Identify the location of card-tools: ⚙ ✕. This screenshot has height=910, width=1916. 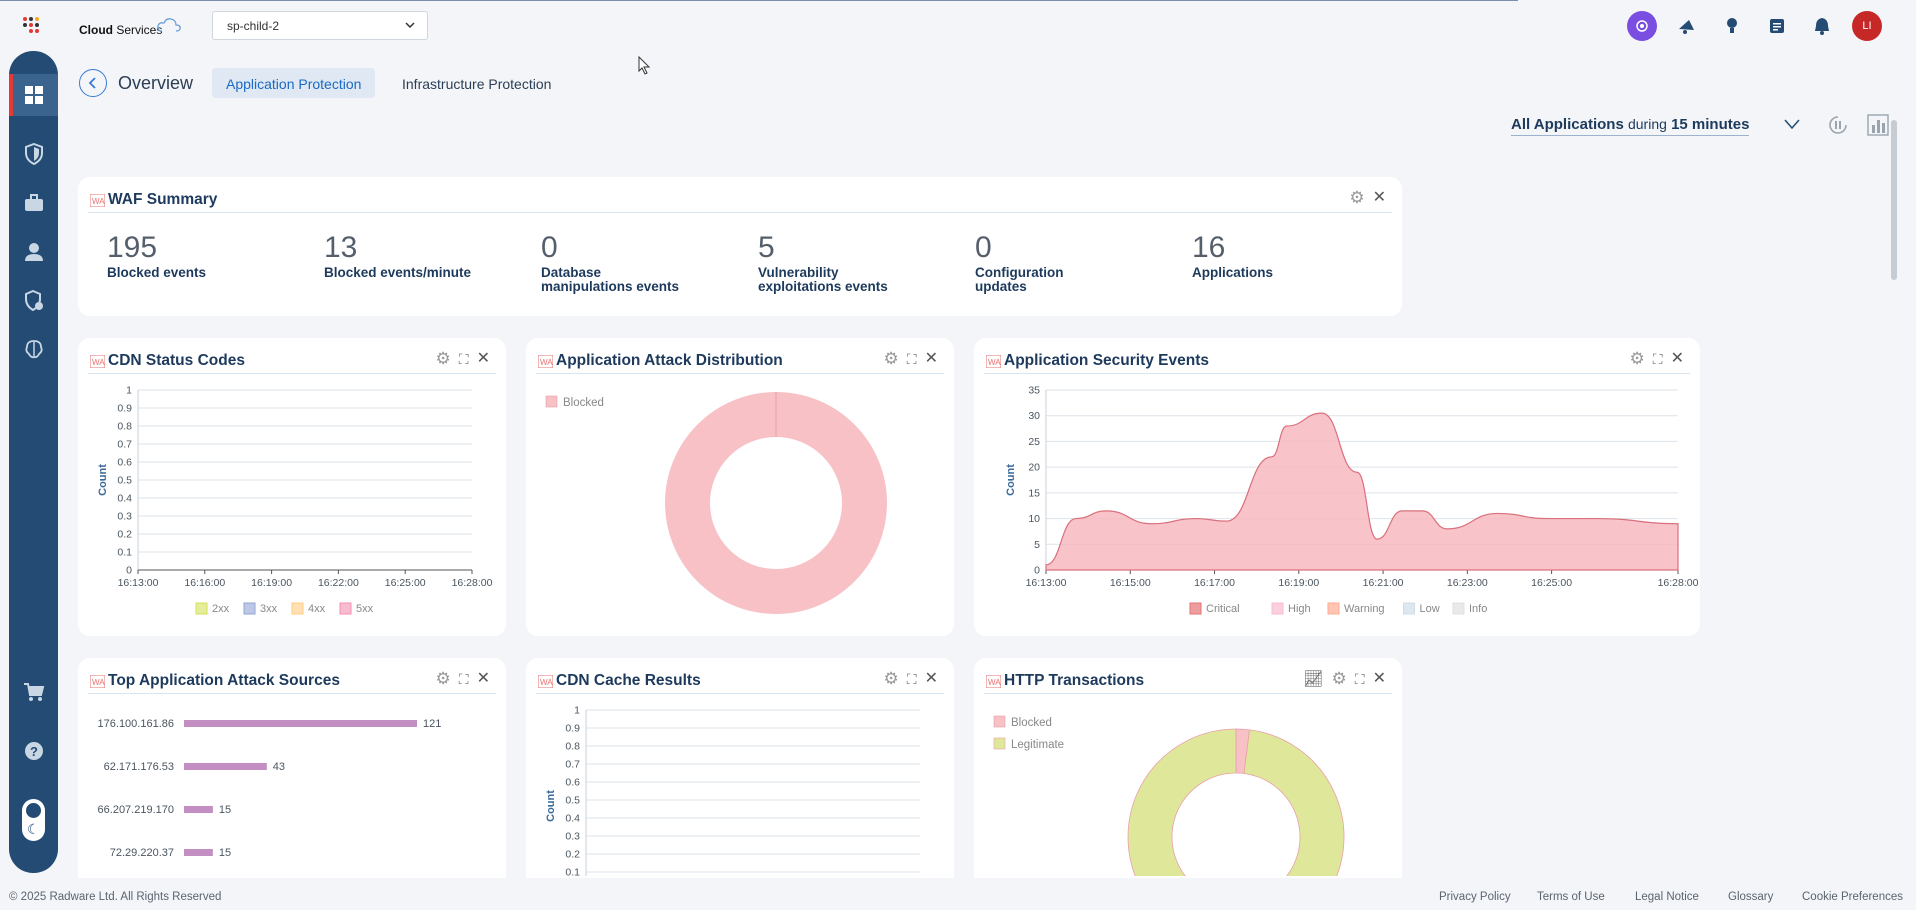
(1367, 198).